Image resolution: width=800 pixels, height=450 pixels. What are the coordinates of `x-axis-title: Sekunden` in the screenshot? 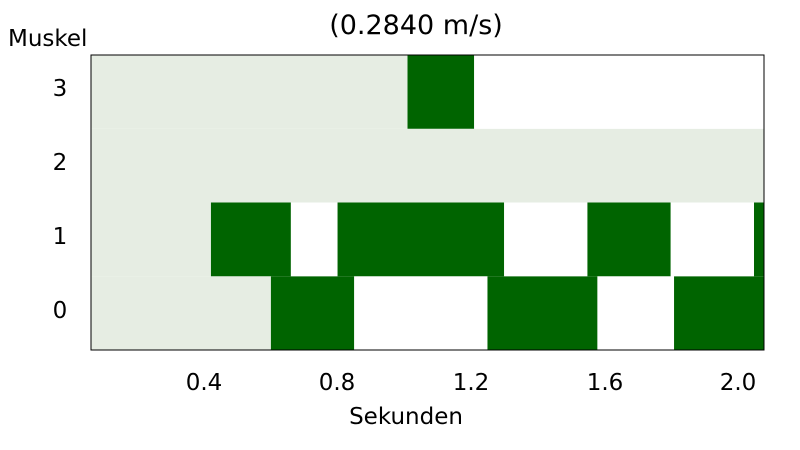 It's located at (406, 417).